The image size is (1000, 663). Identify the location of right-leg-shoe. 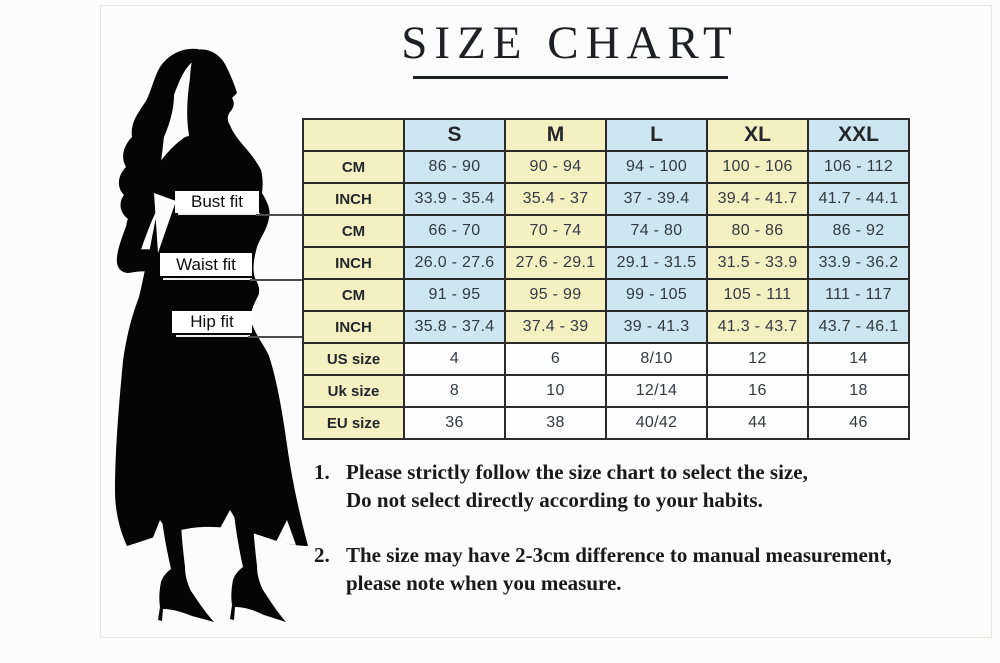
(258, 567).